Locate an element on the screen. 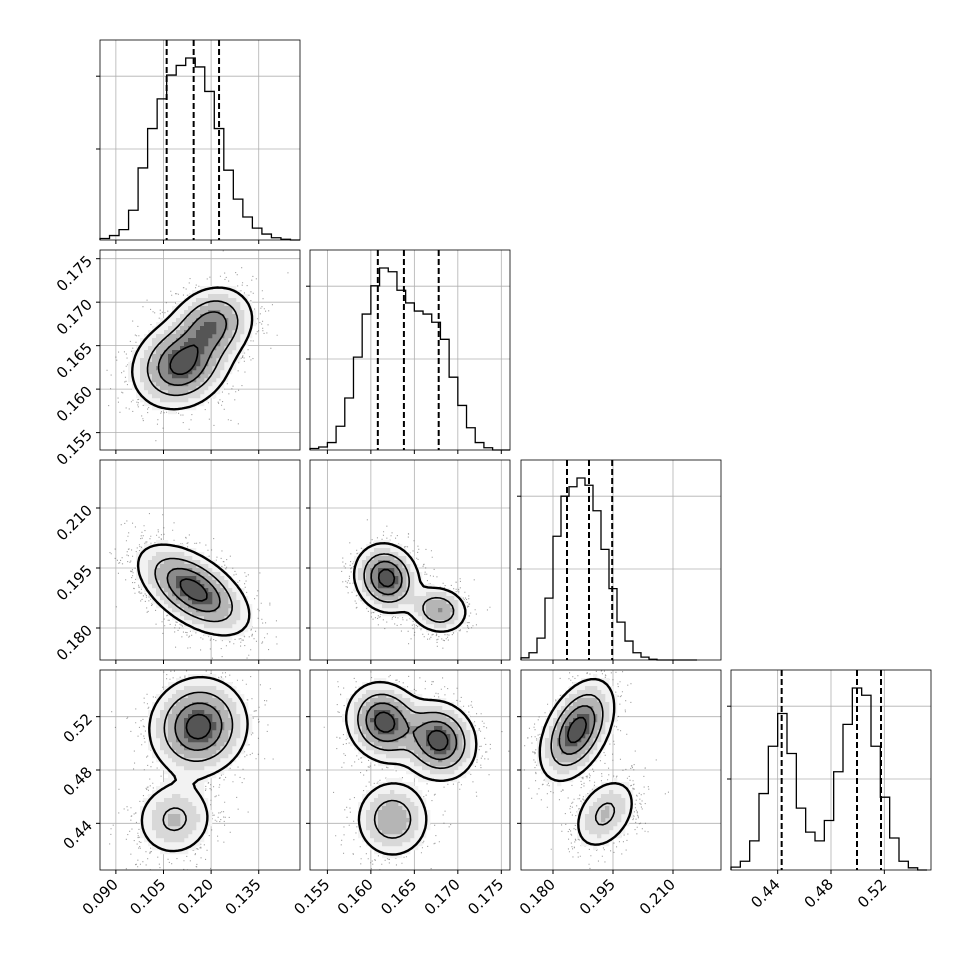 The image size is (970, 970). scatter-points is located at coordinates (596, 770).